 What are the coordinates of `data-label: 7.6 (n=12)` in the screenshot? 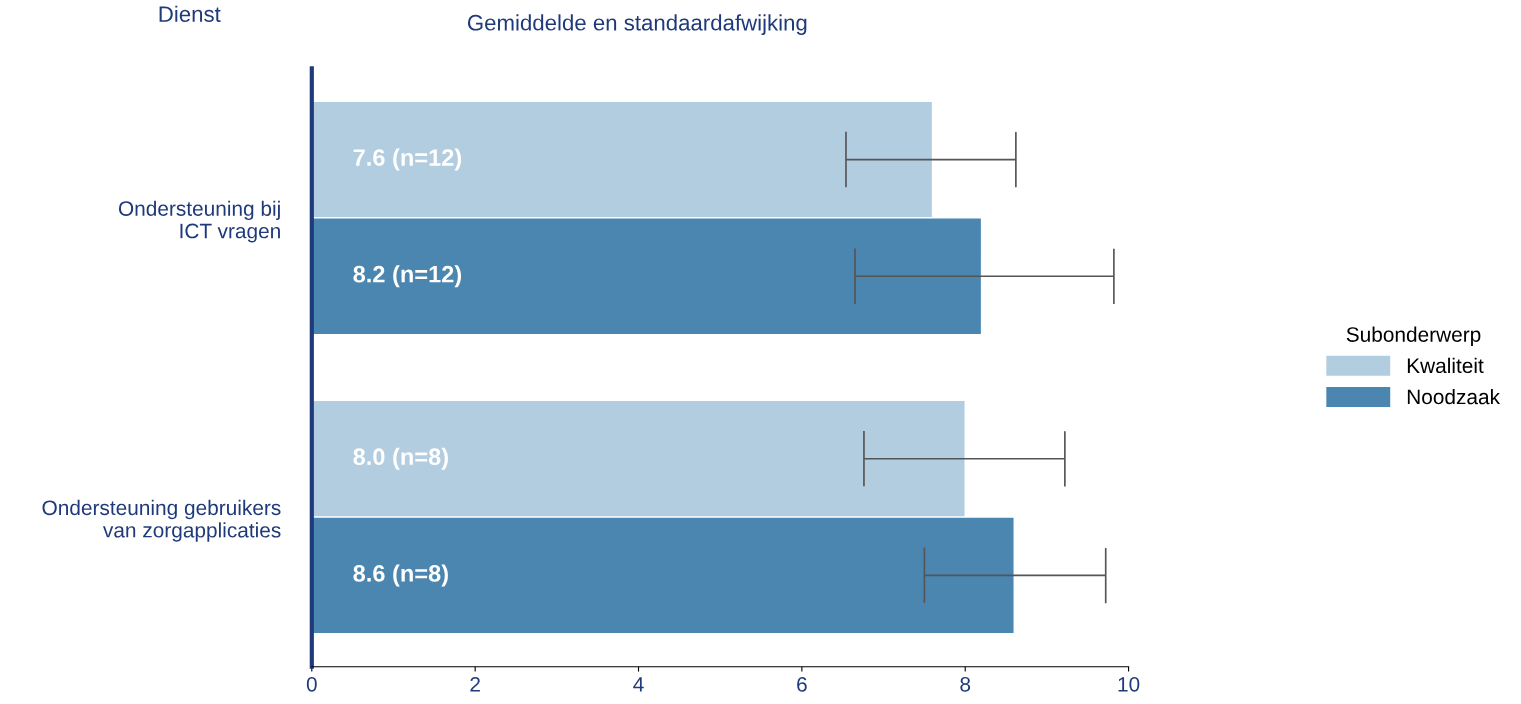 It's located at (407, 159).